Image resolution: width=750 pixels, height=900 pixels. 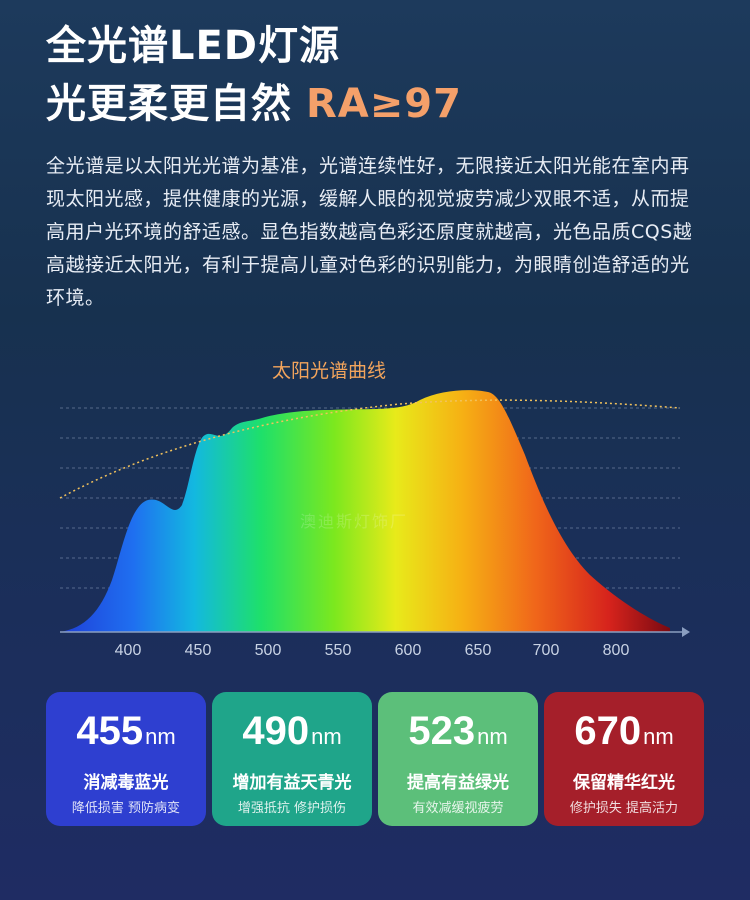 I want to click on card-523: 523nm 提高有益绿光 有效减缓视疲劳, so click(x=458, y=759).